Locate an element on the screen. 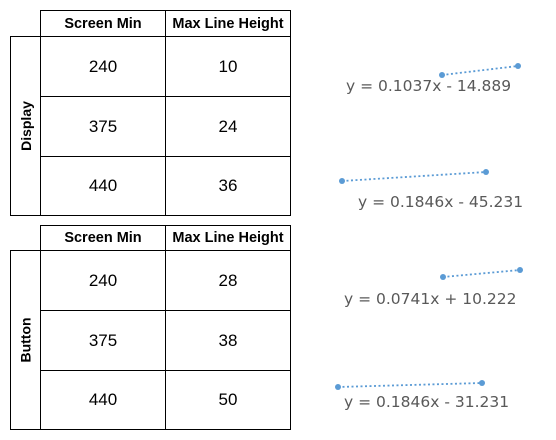 The width and height of the screenshot is (556, 440). header-screen-min: Screen Min is located at coordinates (103, 23).